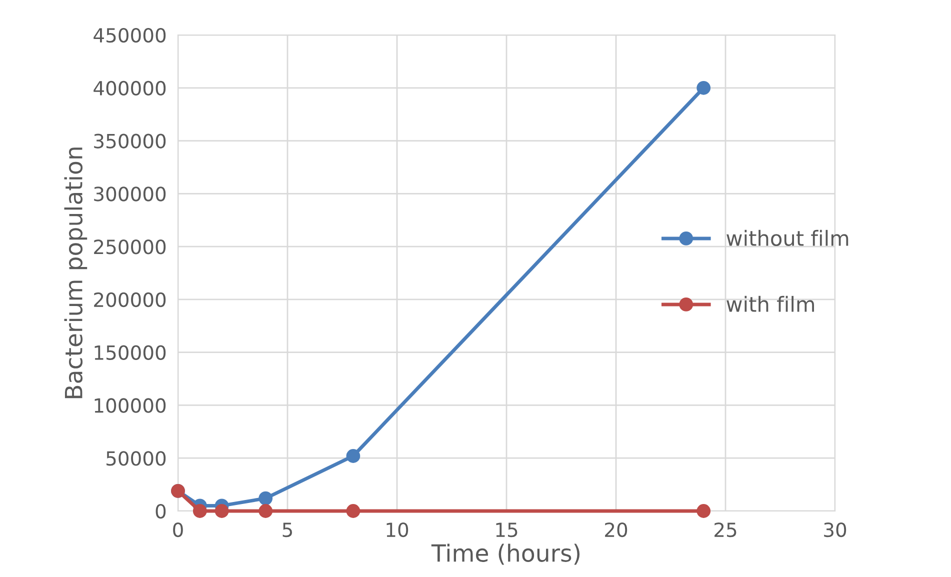  I want to click on x-tick-label: 25, so click(725, 530).